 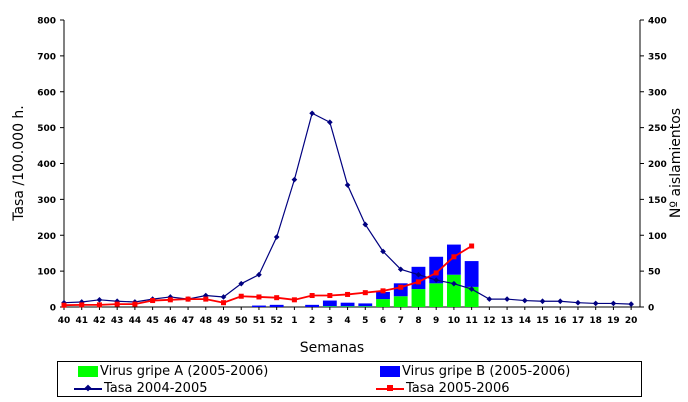 What do you see at coordinates (657, 22) in the screenshot?
I see `right-tick-label: 400` at bounding box center [657, 22].